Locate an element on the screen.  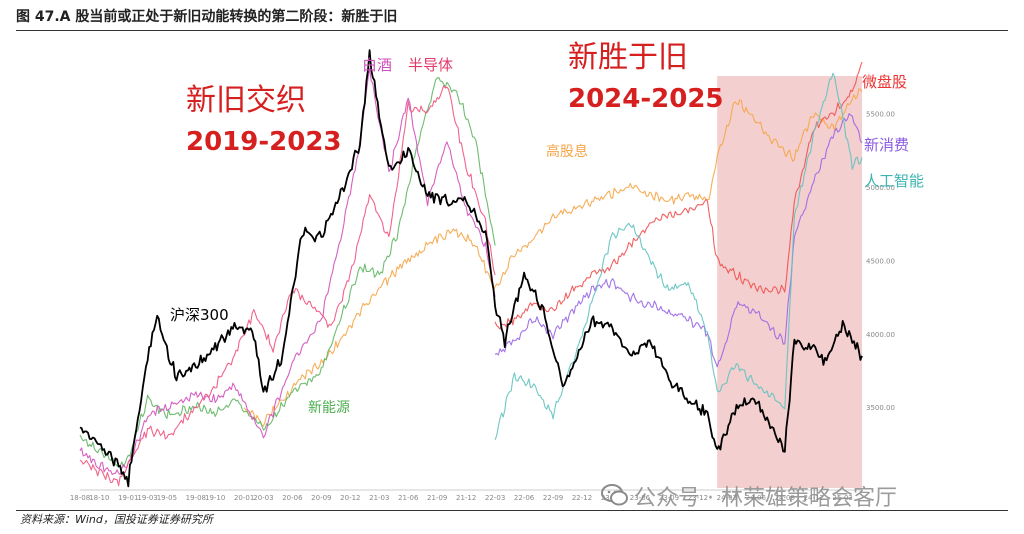
x-tick-label: 18-10 is located at coordinates (99, 498).